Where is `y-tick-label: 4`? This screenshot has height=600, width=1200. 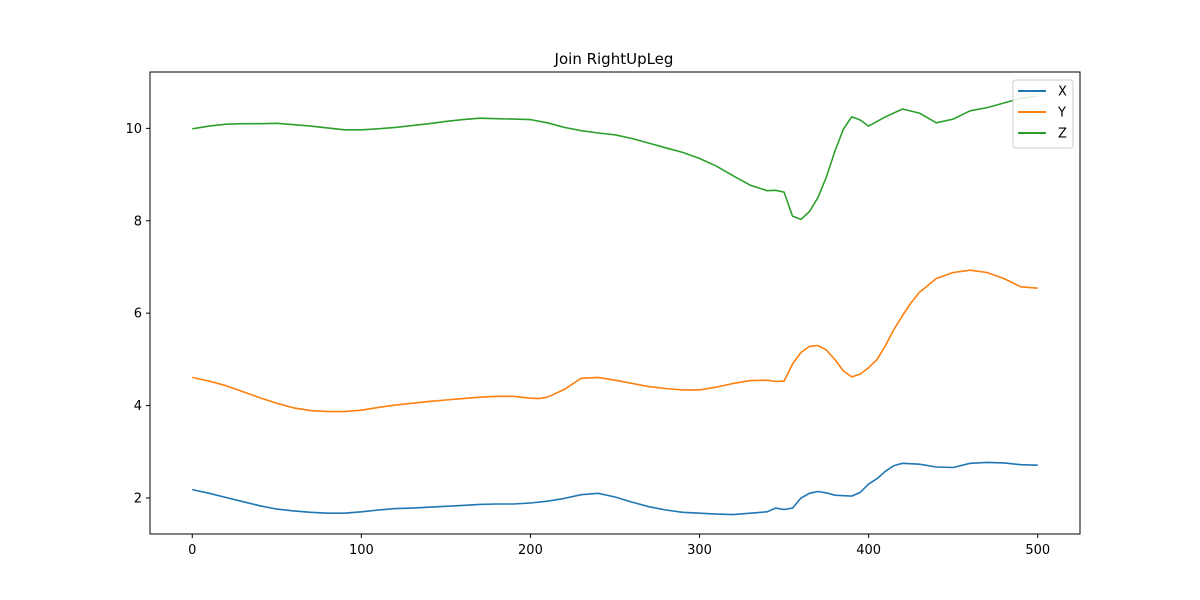 y-tick-label: 4 is located at coordinates (138, 406).